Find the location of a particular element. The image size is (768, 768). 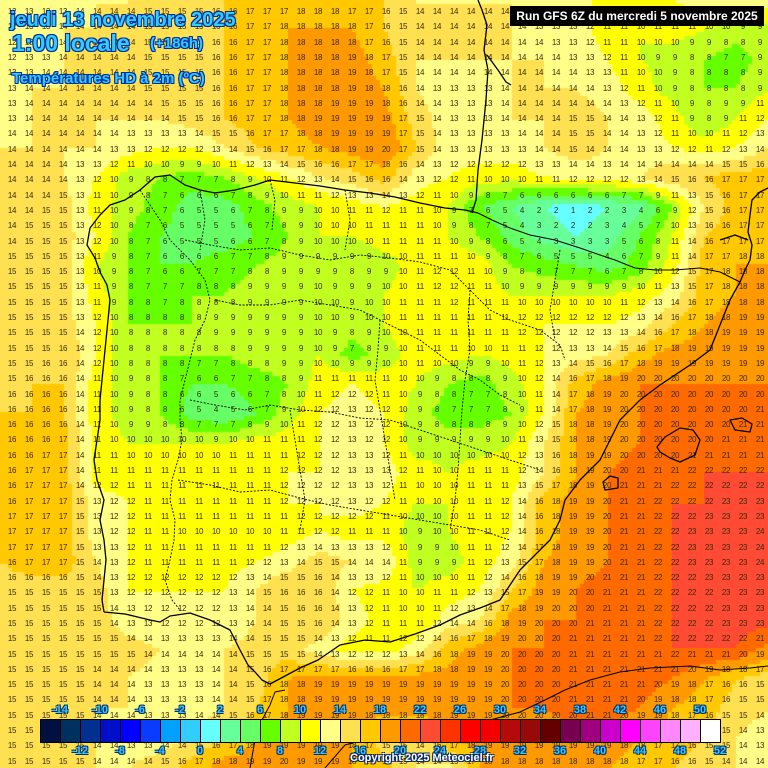

legend-label-bottom: 48 is located at coordinates (680, 751).